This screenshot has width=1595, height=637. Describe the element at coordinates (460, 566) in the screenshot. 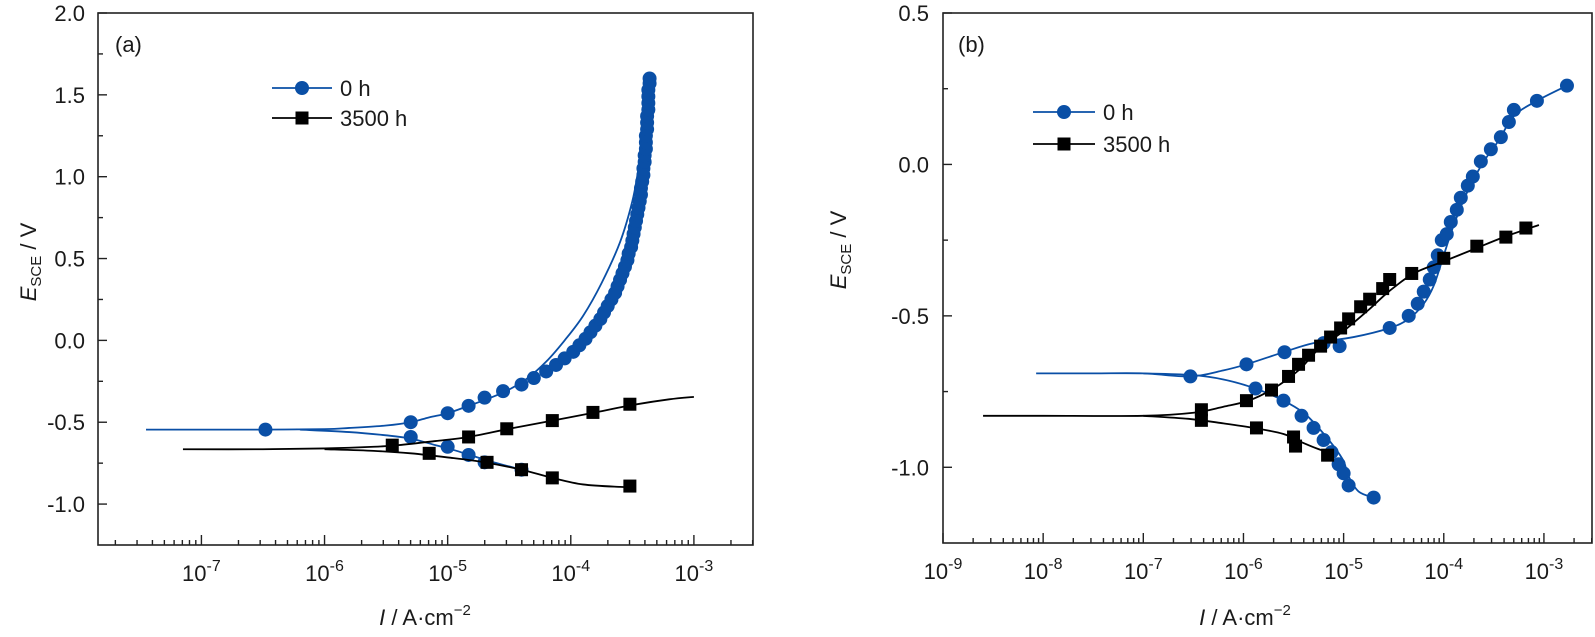

I see `x-tick-exponent: -5` at that location.